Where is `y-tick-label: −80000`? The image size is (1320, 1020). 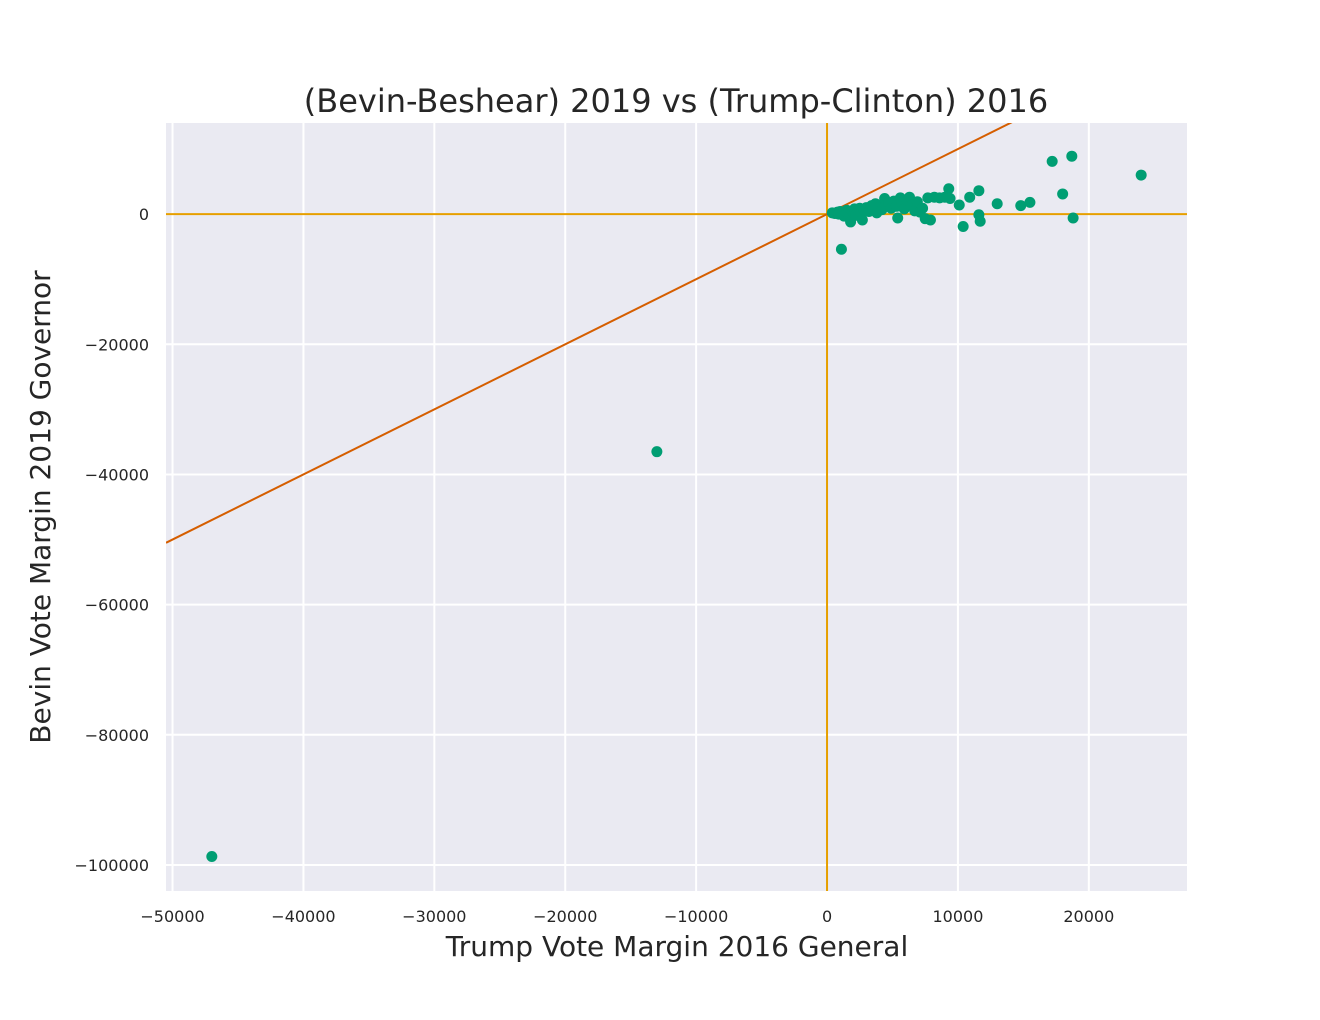
y-tick-label: −80000 is located at coordinates (117, 735).